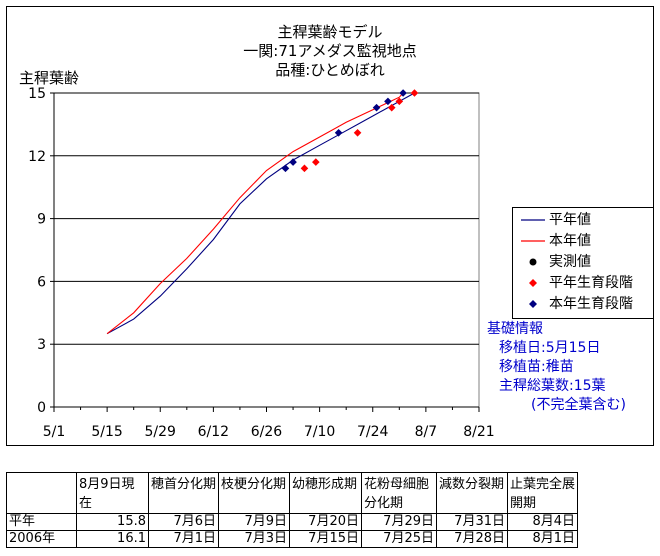  I want to click on table-cell: 7月20日, so click(325, 522).